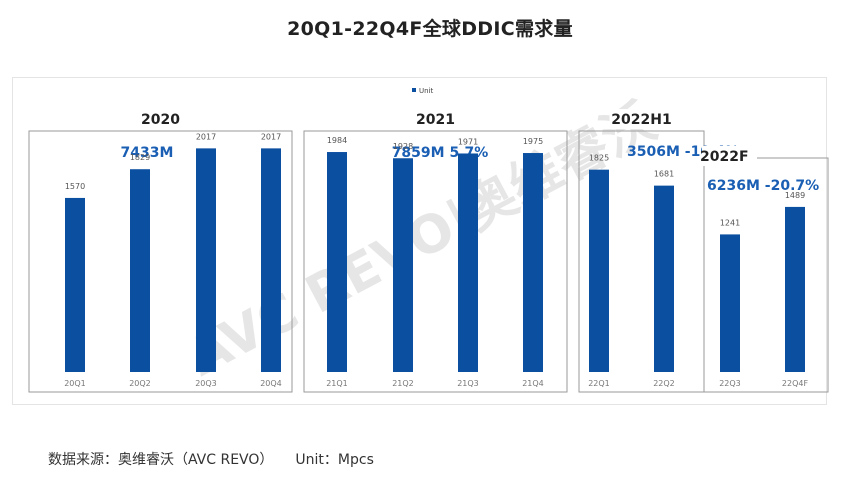  I want to click on x-tick-21Q2: 21Q2, so click(403, 383).